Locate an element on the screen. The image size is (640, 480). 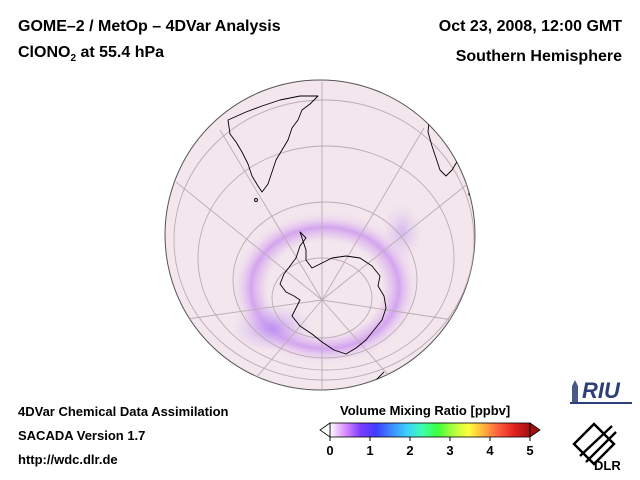
south-america-outline is located at coordinates (273, 144).